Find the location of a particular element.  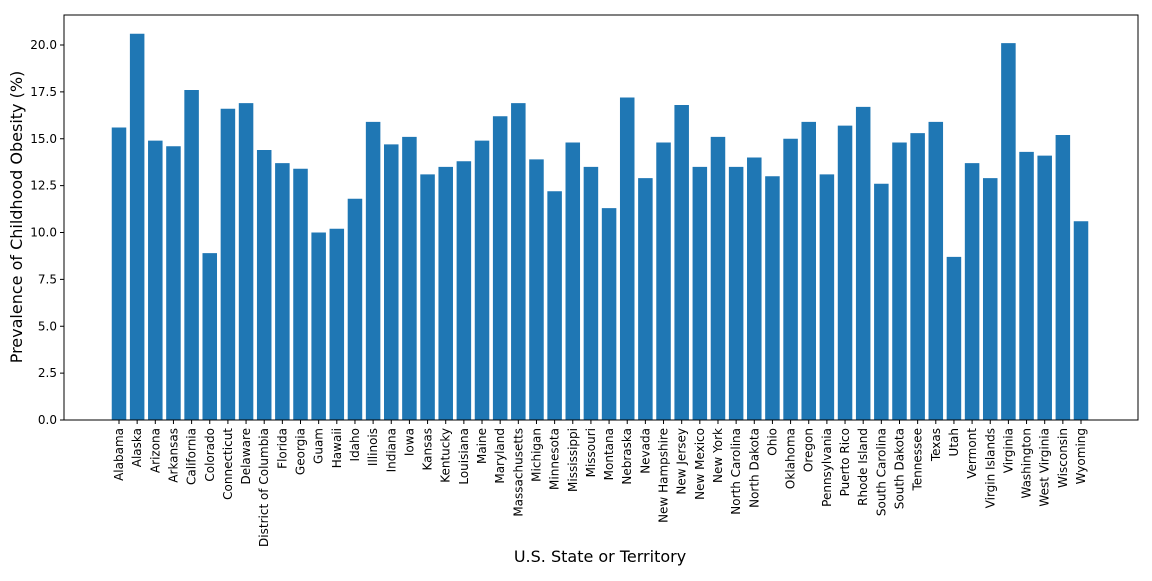

x-tick-label: Connecticut is located at coordinates (228, 464).